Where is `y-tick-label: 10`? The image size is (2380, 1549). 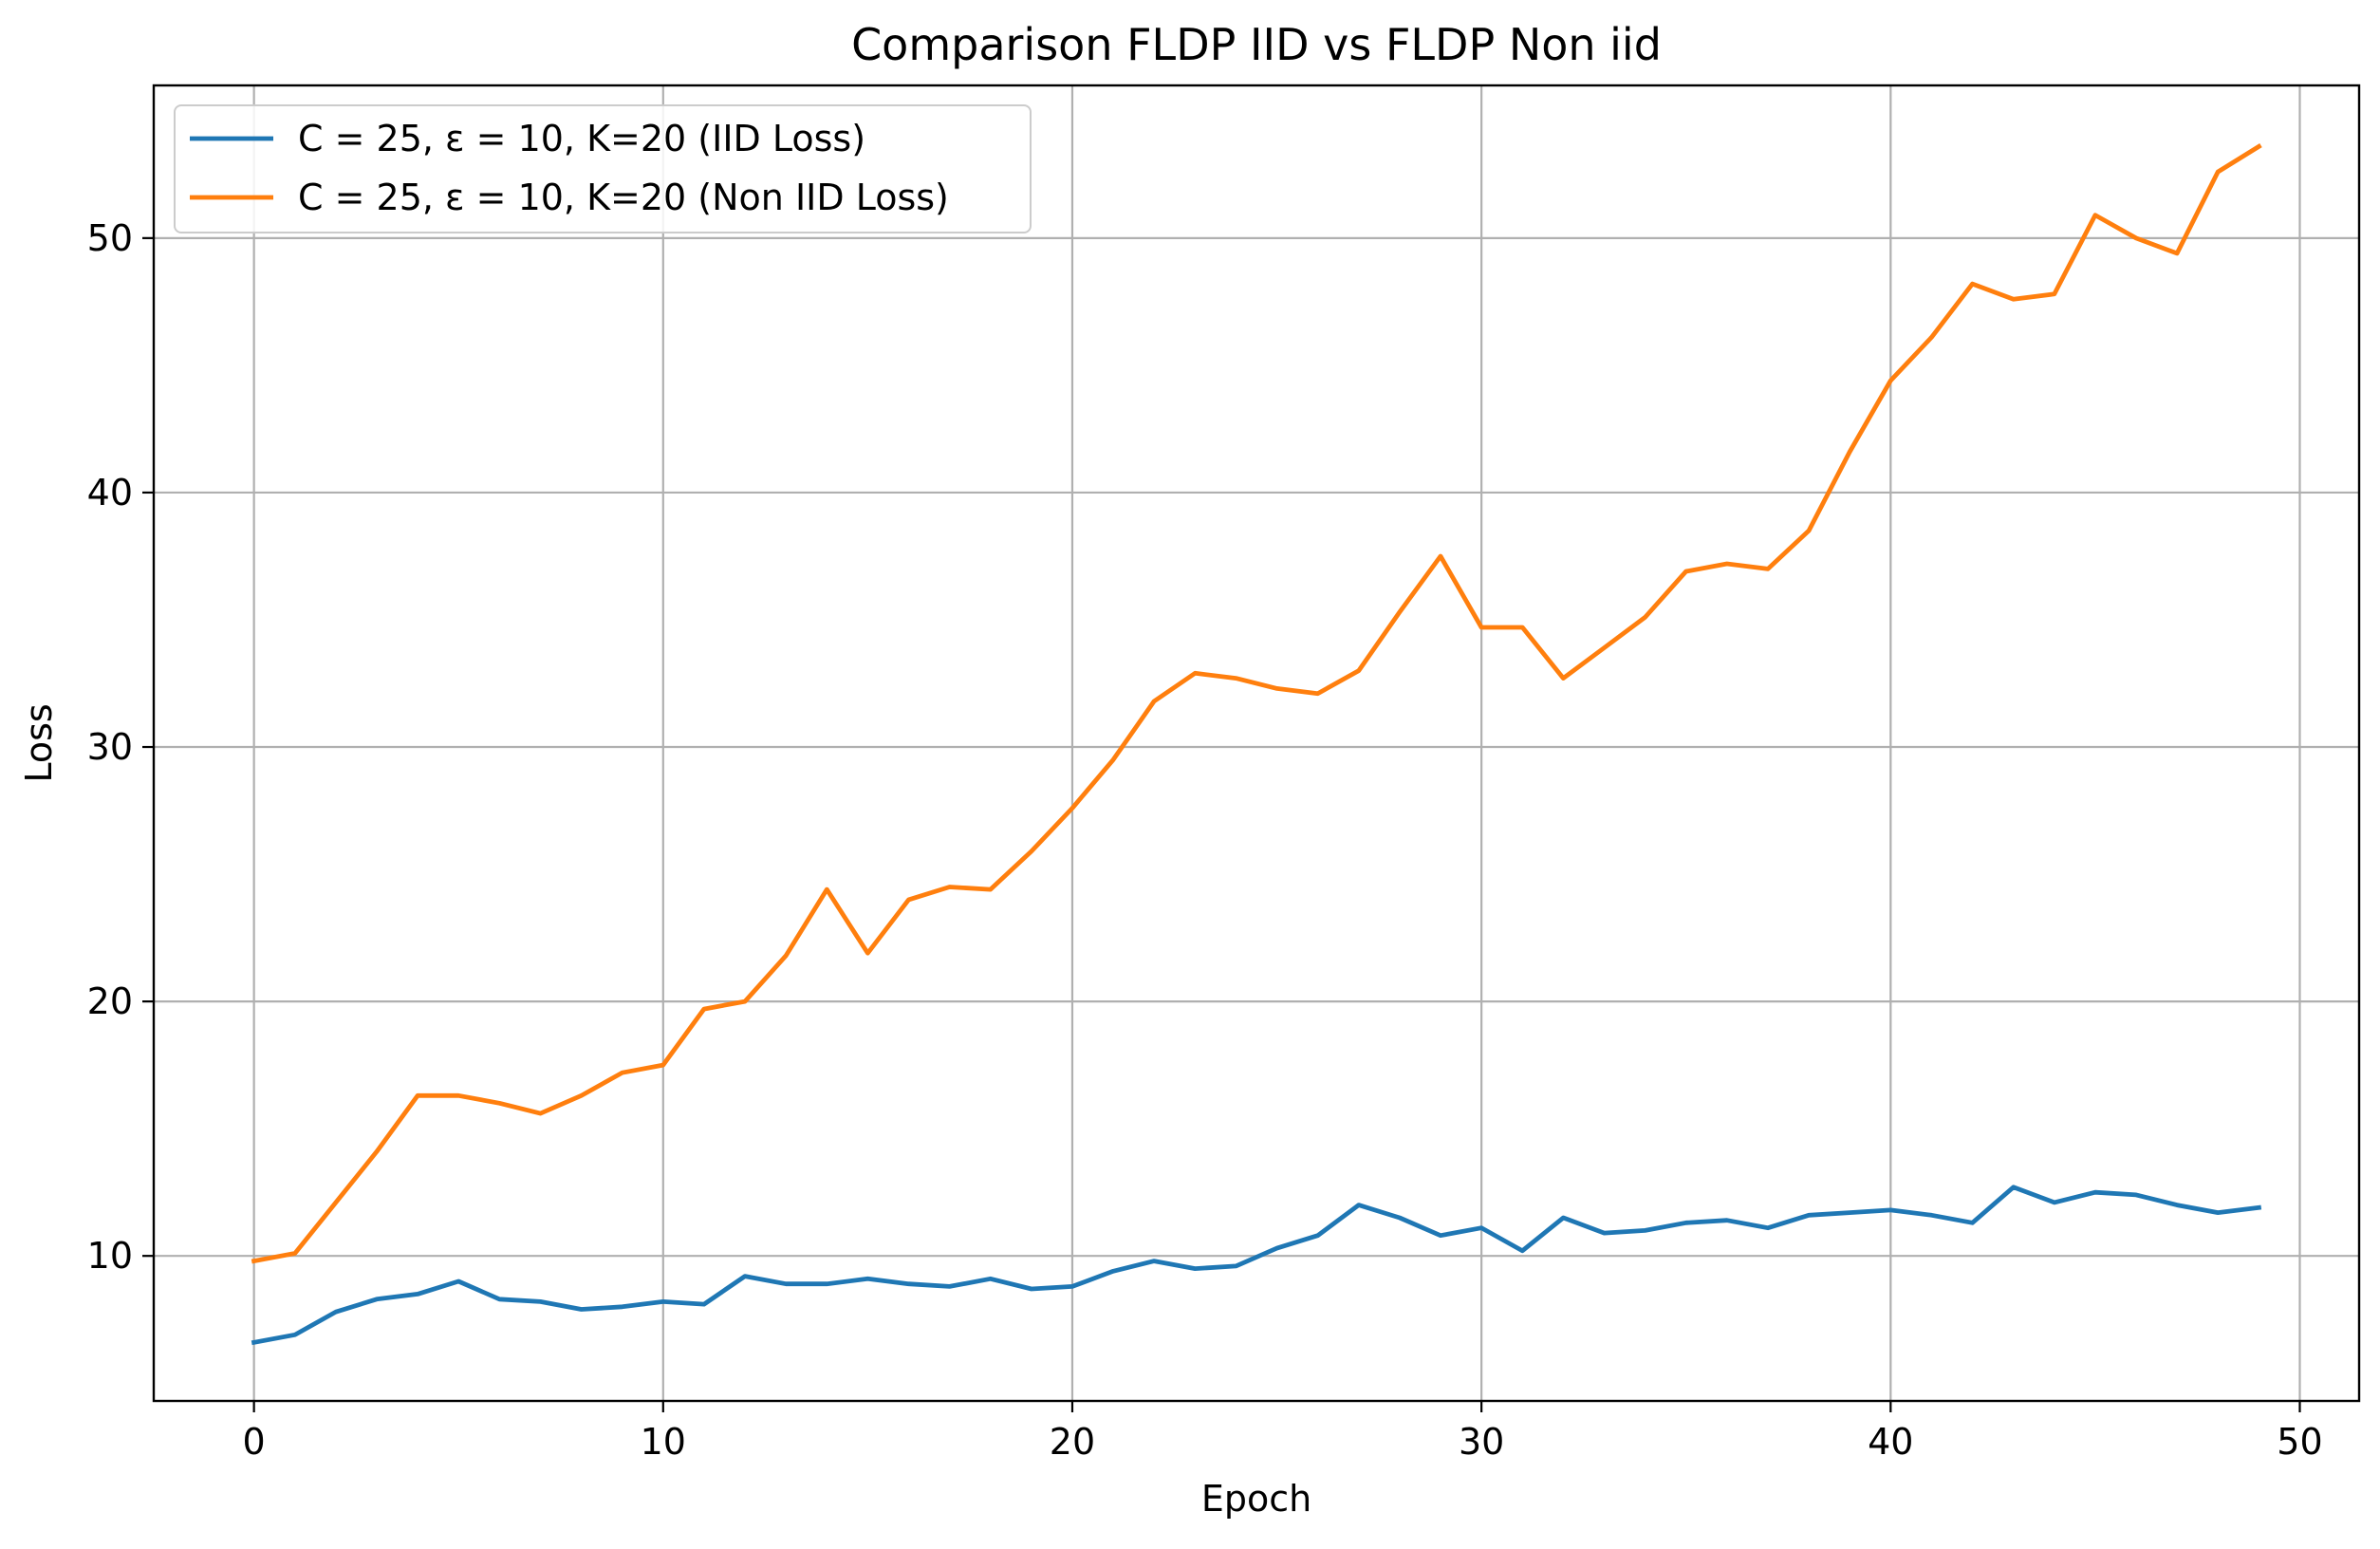
y-tick-label: 10 is located at coordinates (110, 1256).